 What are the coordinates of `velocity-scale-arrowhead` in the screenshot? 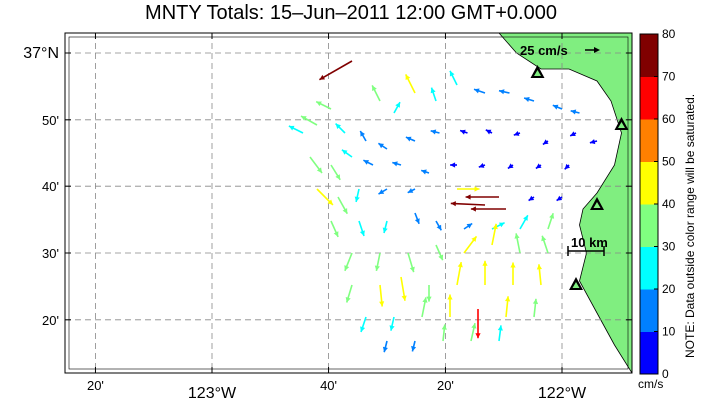 It's located at (597, 50).